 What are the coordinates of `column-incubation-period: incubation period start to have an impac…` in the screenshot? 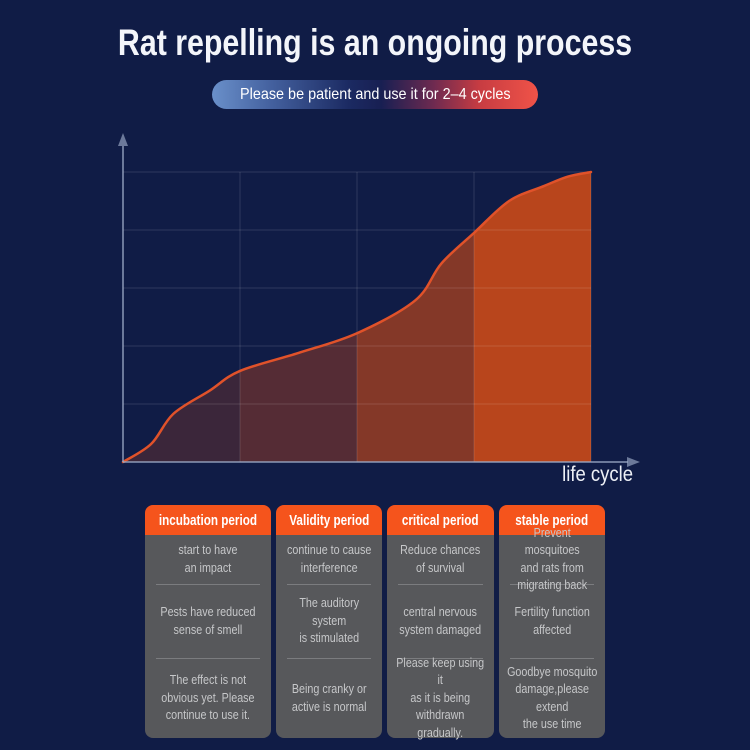 It's located at (208, 621).